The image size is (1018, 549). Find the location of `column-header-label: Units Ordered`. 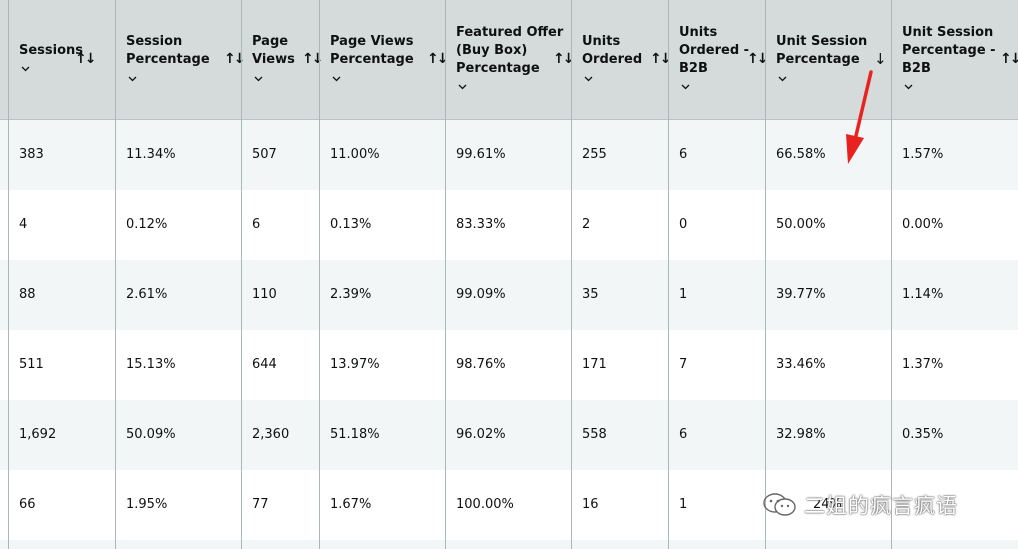

column-header-label: Units Ordered is located at coordinates (612, 50).